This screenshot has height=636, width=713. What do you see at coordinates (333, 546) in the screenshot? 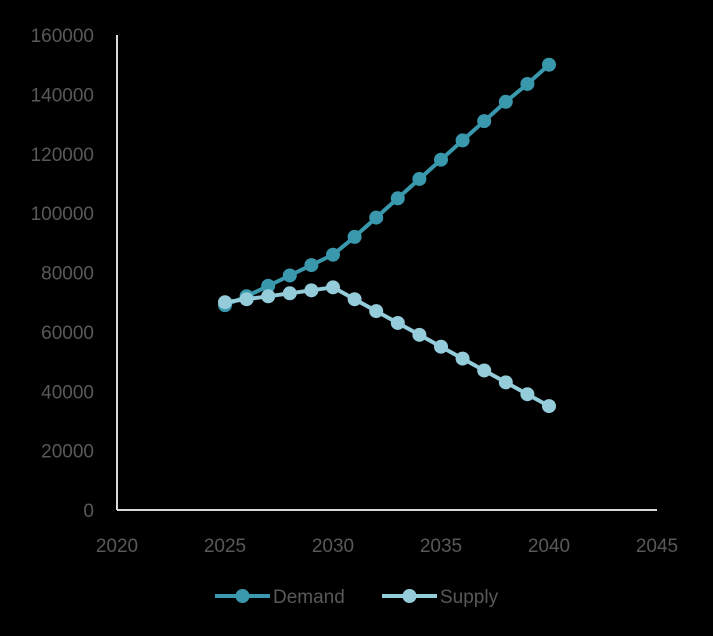
I see `x-tick-label: 2030` at bounding box center [333, 546].